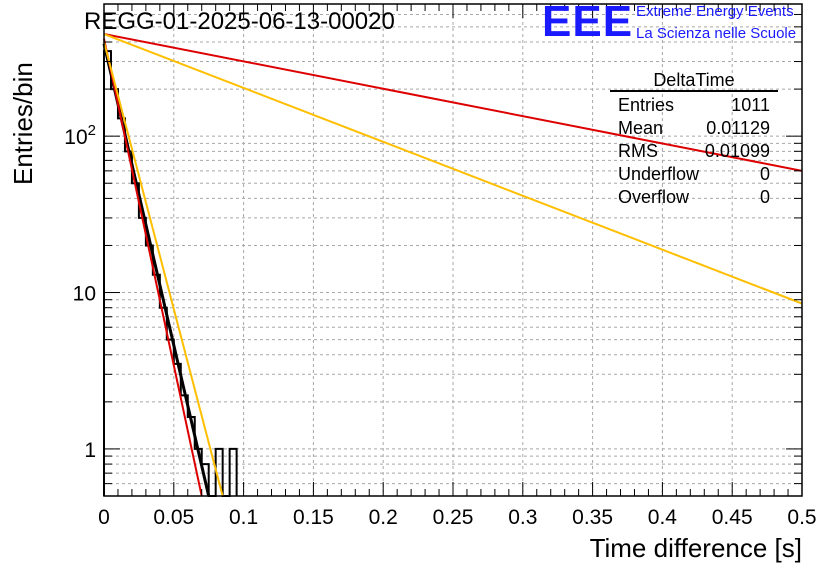 This screenshot has width=836, height=572. What do you see at coordinates (659, 174) in the screenshot?
I see `stats-label: Underflow` at bounding box center [659, 174].